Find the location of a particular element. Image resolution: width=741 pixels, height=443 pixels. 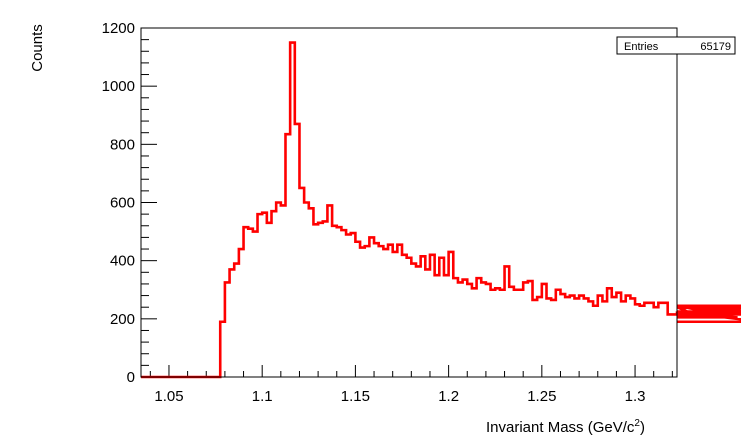

x-axis-title-close: ) is located at coordinates (642, 427).